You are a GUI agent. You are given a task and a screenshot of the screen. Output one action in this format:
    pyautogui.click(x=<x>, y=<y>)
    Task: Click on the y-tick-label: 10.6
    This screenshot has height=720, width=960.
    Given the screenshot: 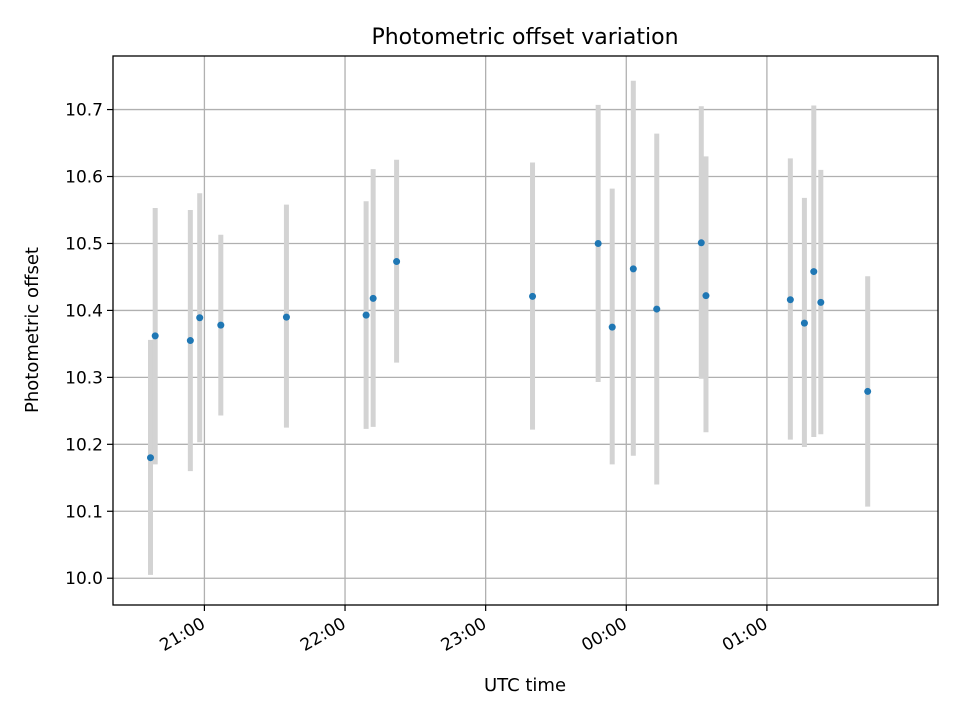 What is the action you would take?
    pyautogui.click(x=84, y=178)
    